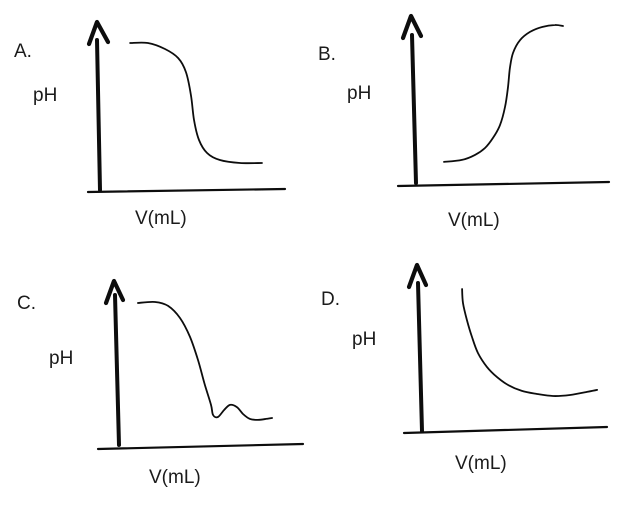 The height and width of the screenshot is (507, 618). I want to click on titration-curve-B, so click(503, 93).